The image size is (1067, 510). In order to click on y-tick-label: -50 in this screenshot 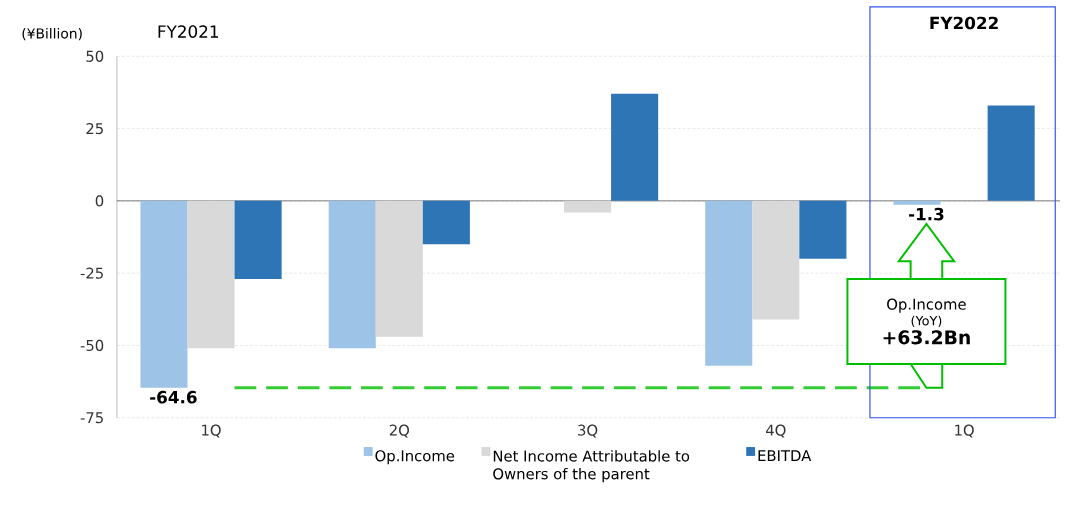, I will do `click(92, 346)`.